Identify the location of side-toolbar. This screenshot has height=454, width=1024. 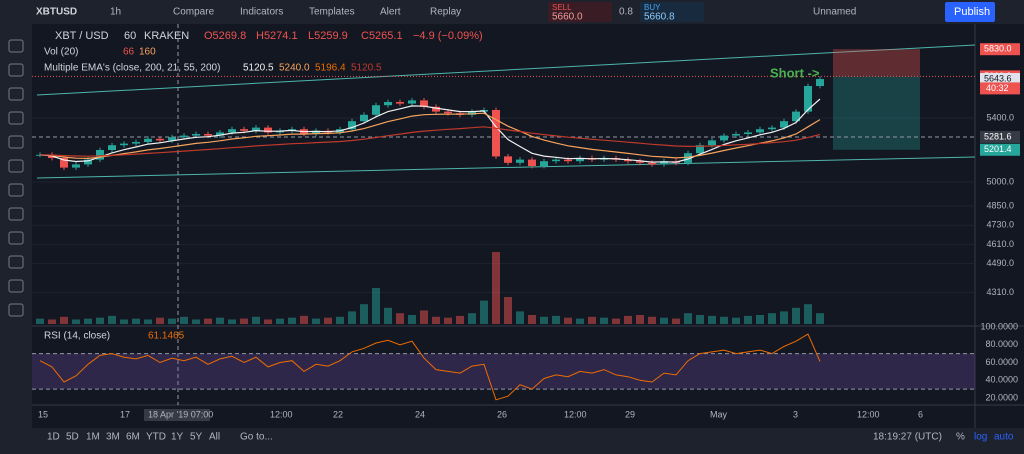
(16, 226).